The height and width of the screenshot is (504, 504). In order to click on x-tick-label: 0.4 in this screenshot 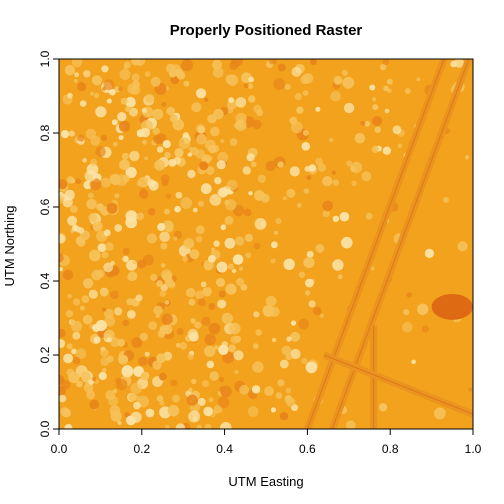, I will do `click(224, 449)`.